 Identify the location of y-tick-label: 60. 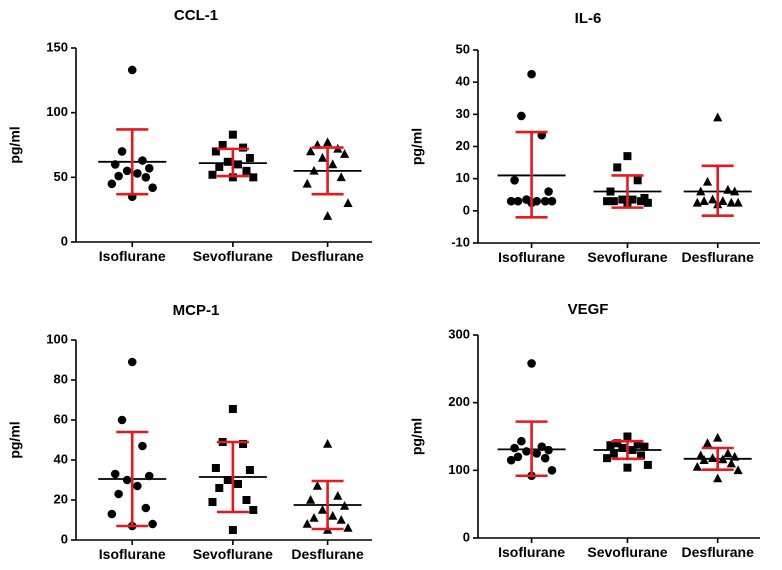
(61, 418).